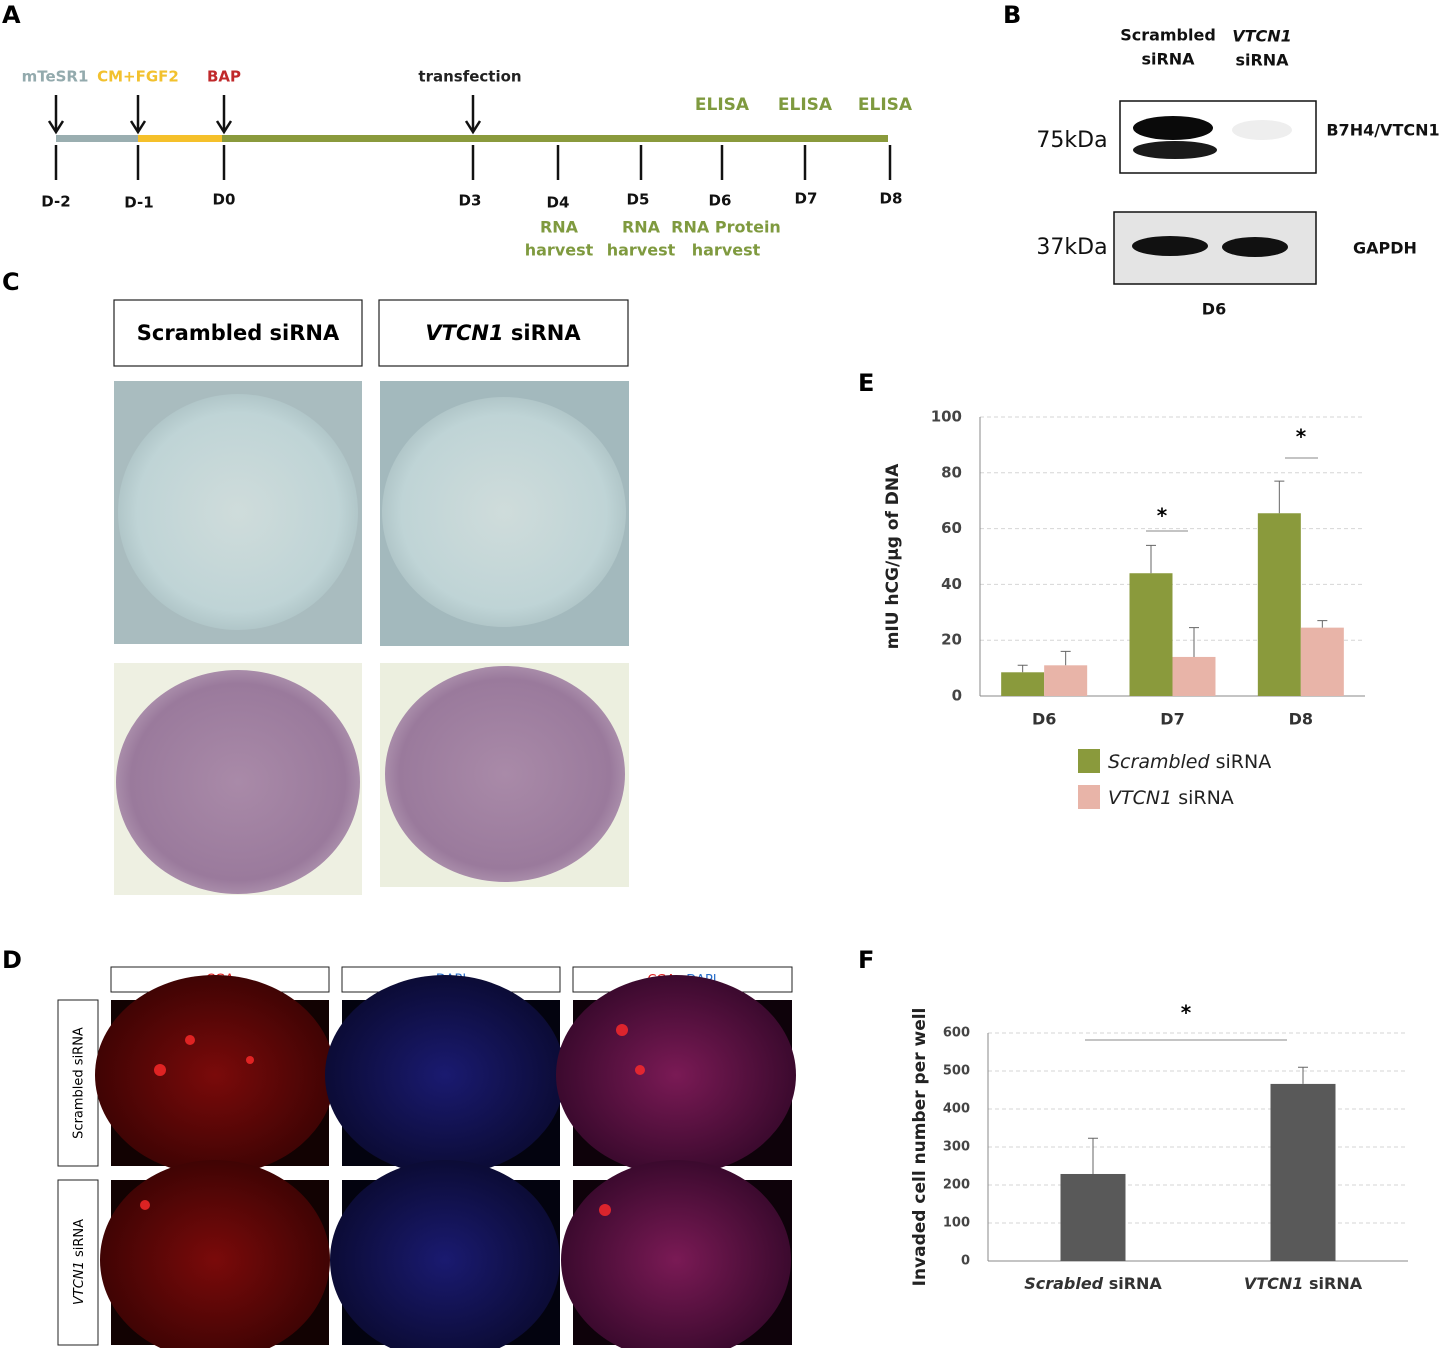 Image resolution: width=1440 pixels, height=1353 pixels. Describe the element at coordinates (1301, 719) in the screenshot. I see `x-tick-label: D8` at that location.